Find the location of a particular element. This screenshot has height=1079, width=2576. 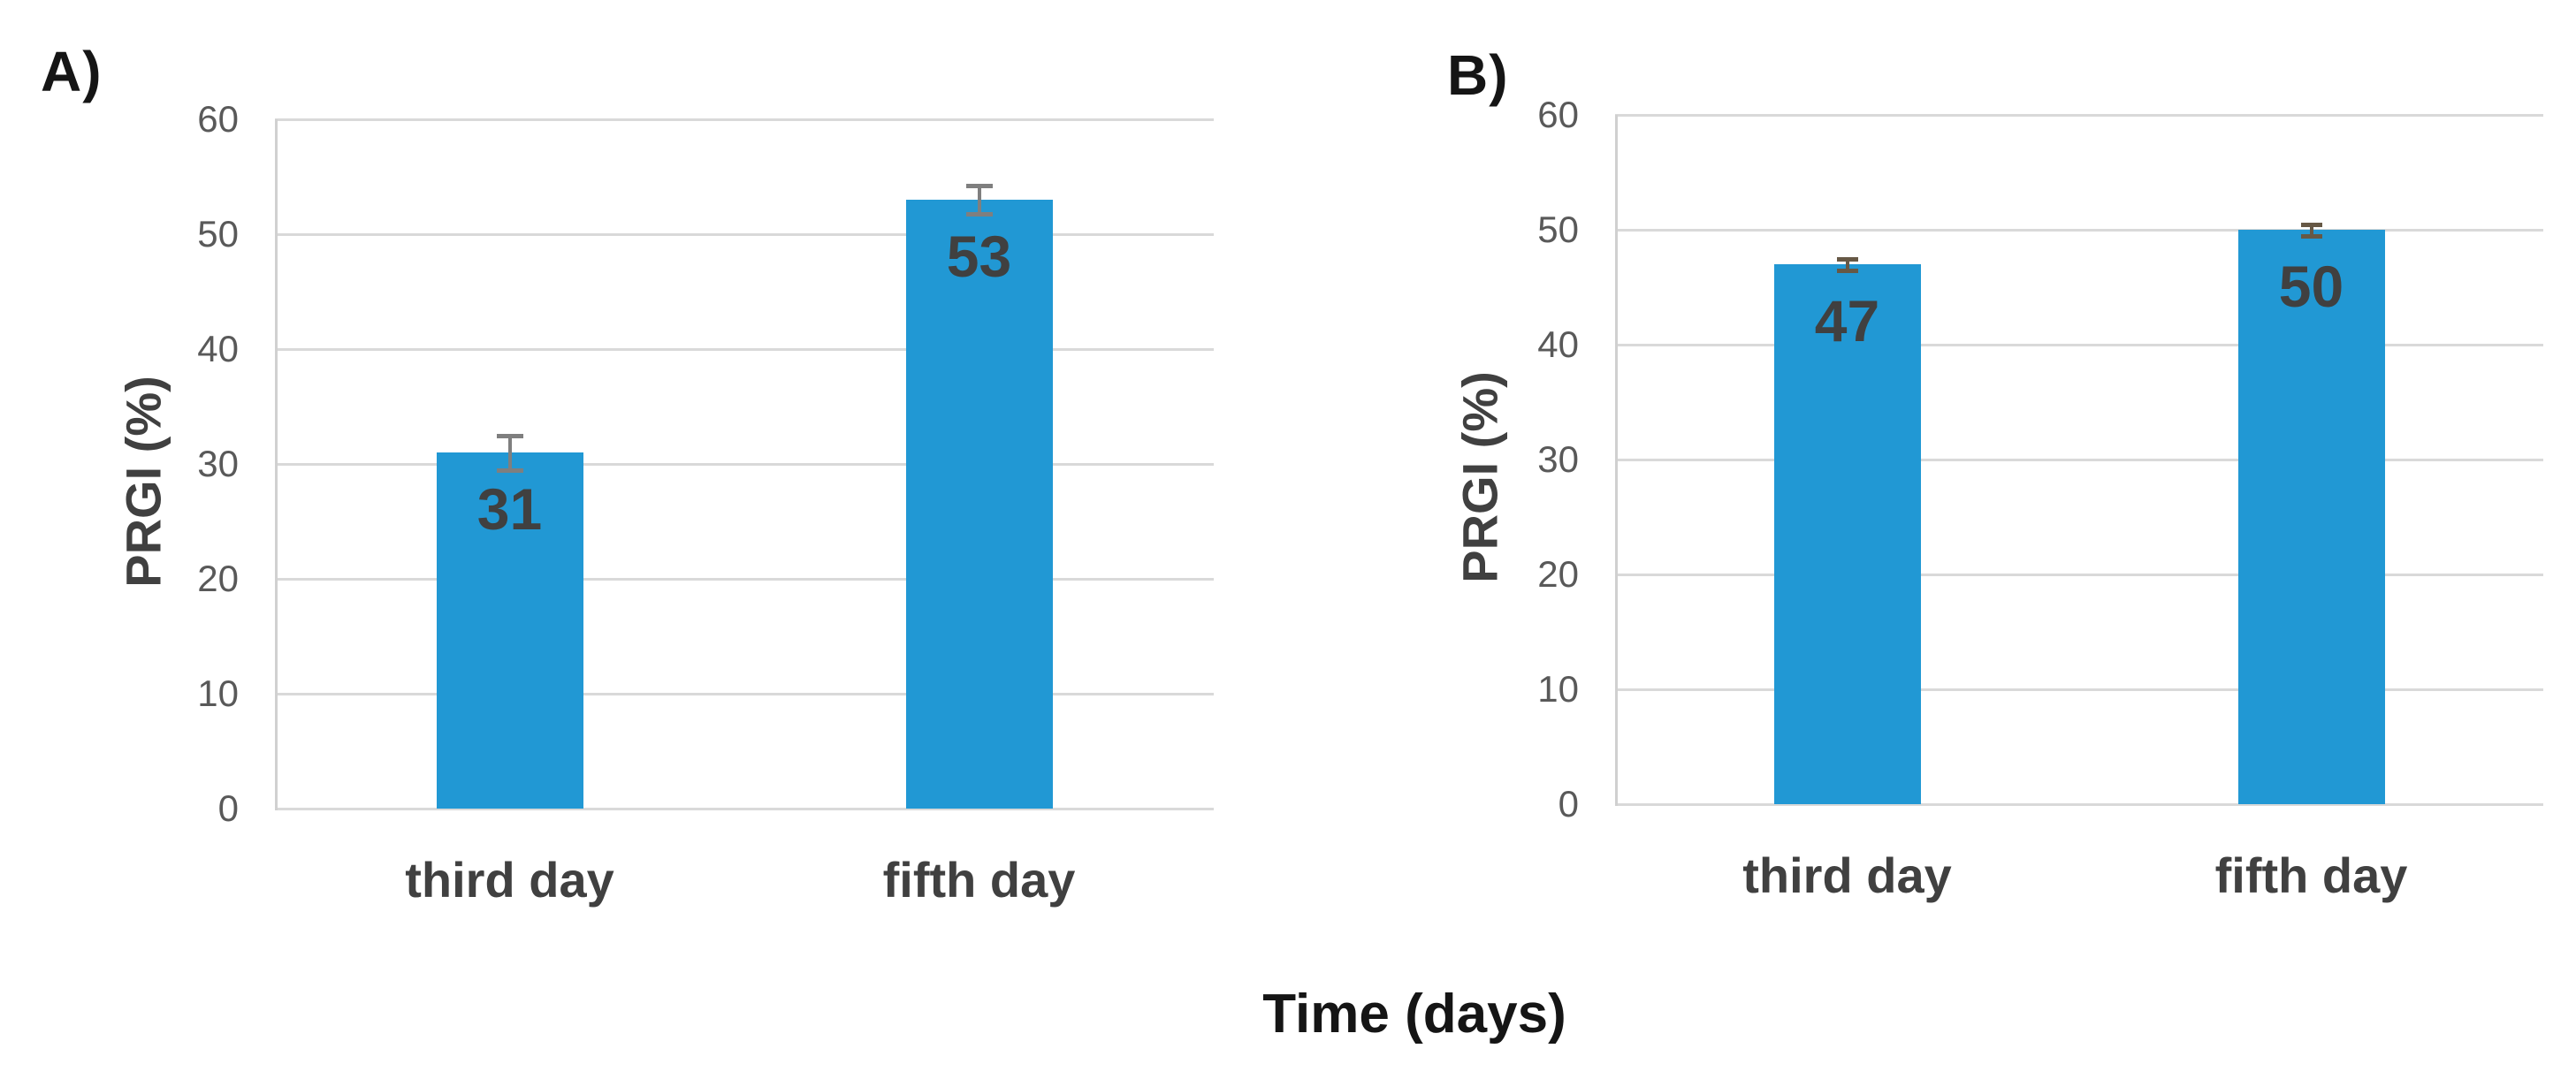

bar-value-label-fifth-day: 53 is located at coordinates (979, 256).